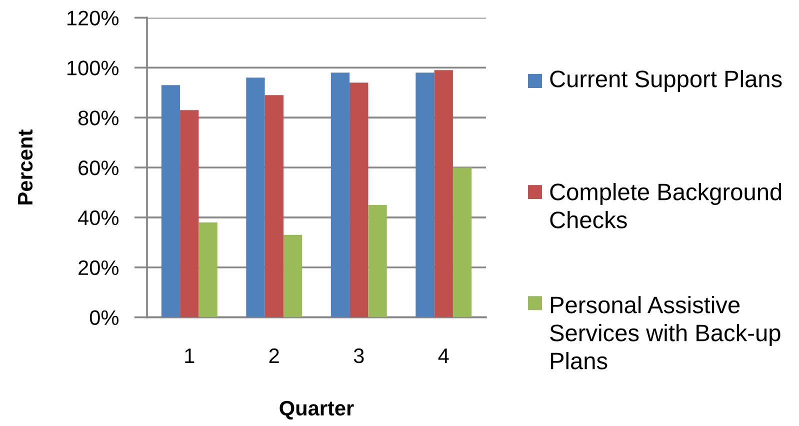  I want to click on legend-label: Personal Assistive Services with Back-up Plans, so click(665, 333).